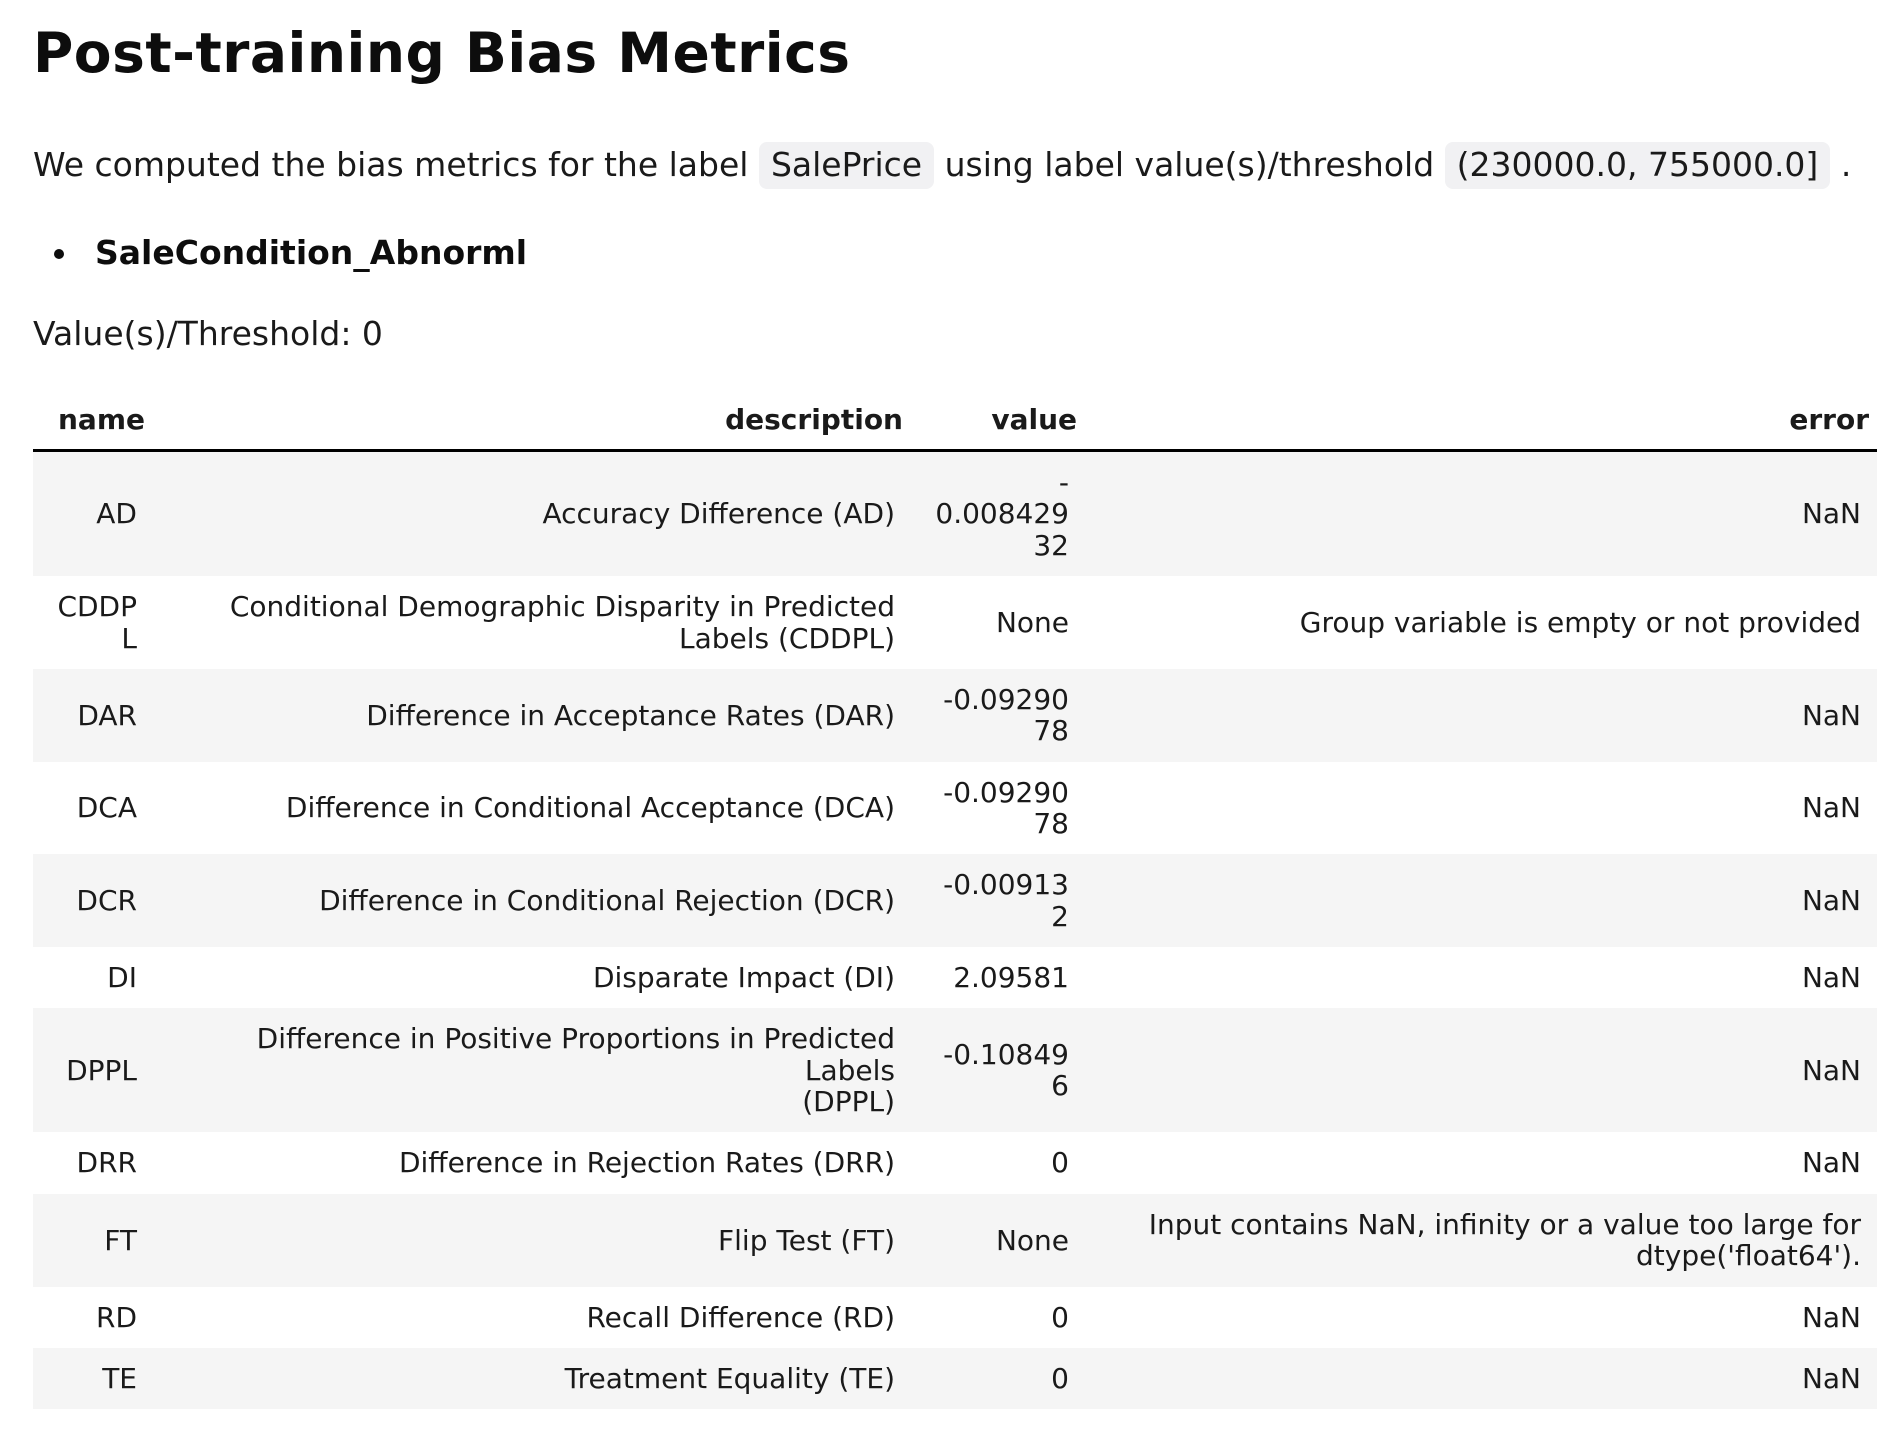  Describe the element at coordinates (1006, 900) in the screenshot. I see `metric-value-cell: -0.009132` at that location.